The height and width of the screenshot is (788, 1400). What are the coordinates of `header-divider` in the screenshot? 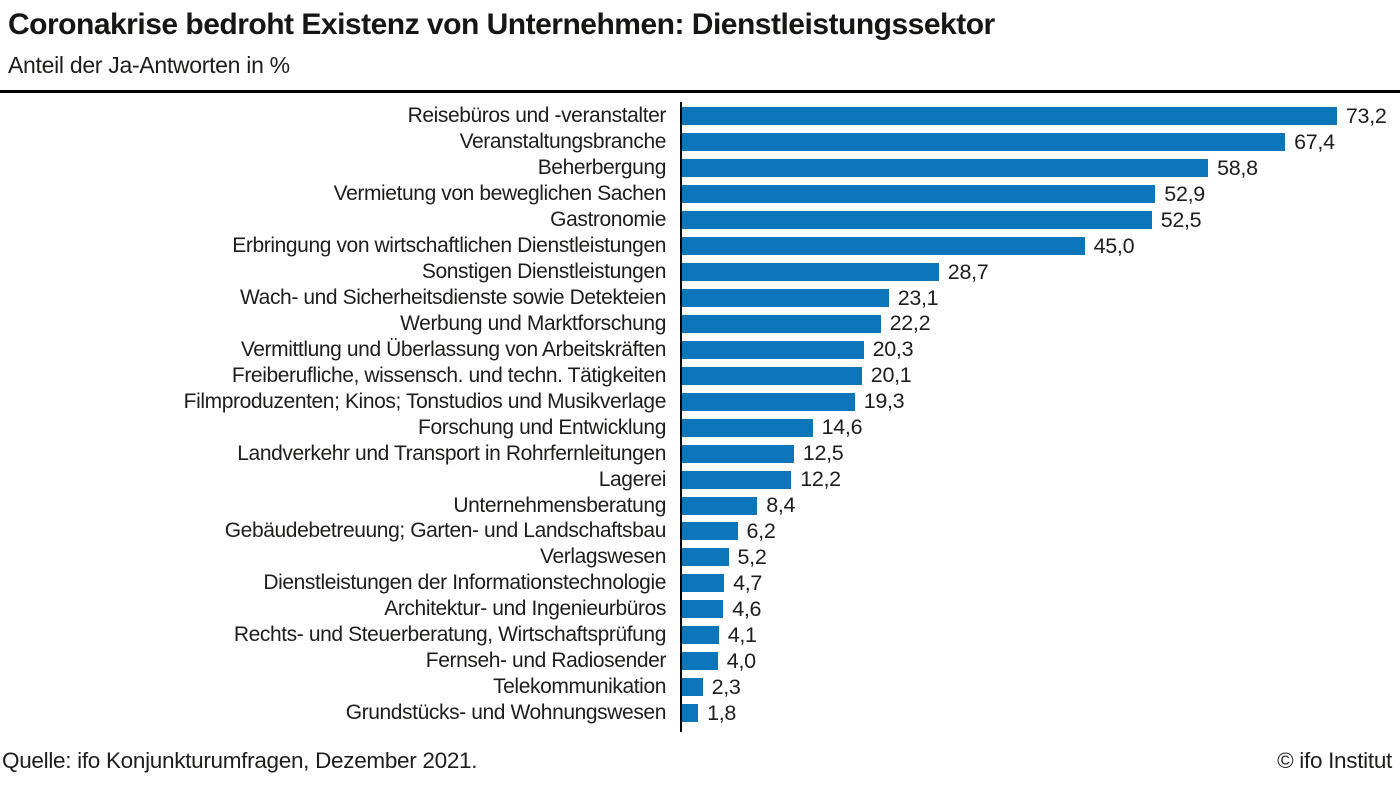 It's located at (700, 91).